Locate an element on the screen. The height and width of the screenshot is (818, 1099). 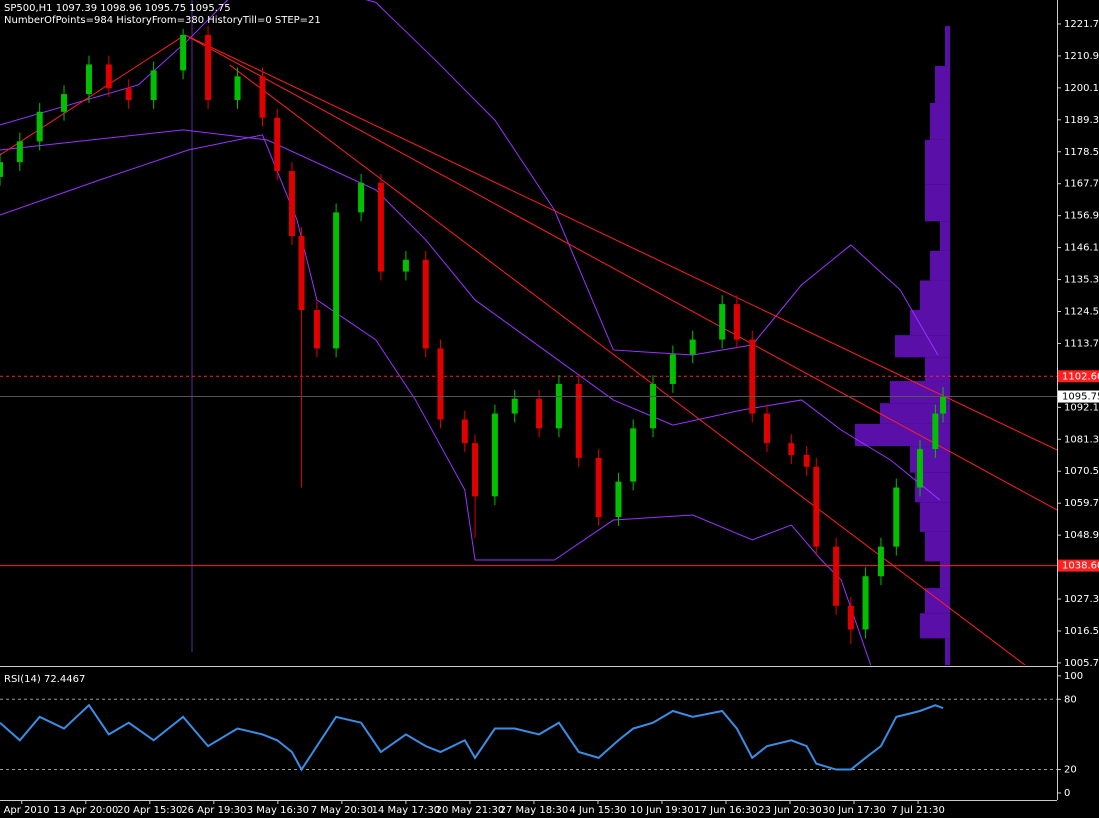
y-tick-label: 1059.70 is located at coordinates (1081, 503).